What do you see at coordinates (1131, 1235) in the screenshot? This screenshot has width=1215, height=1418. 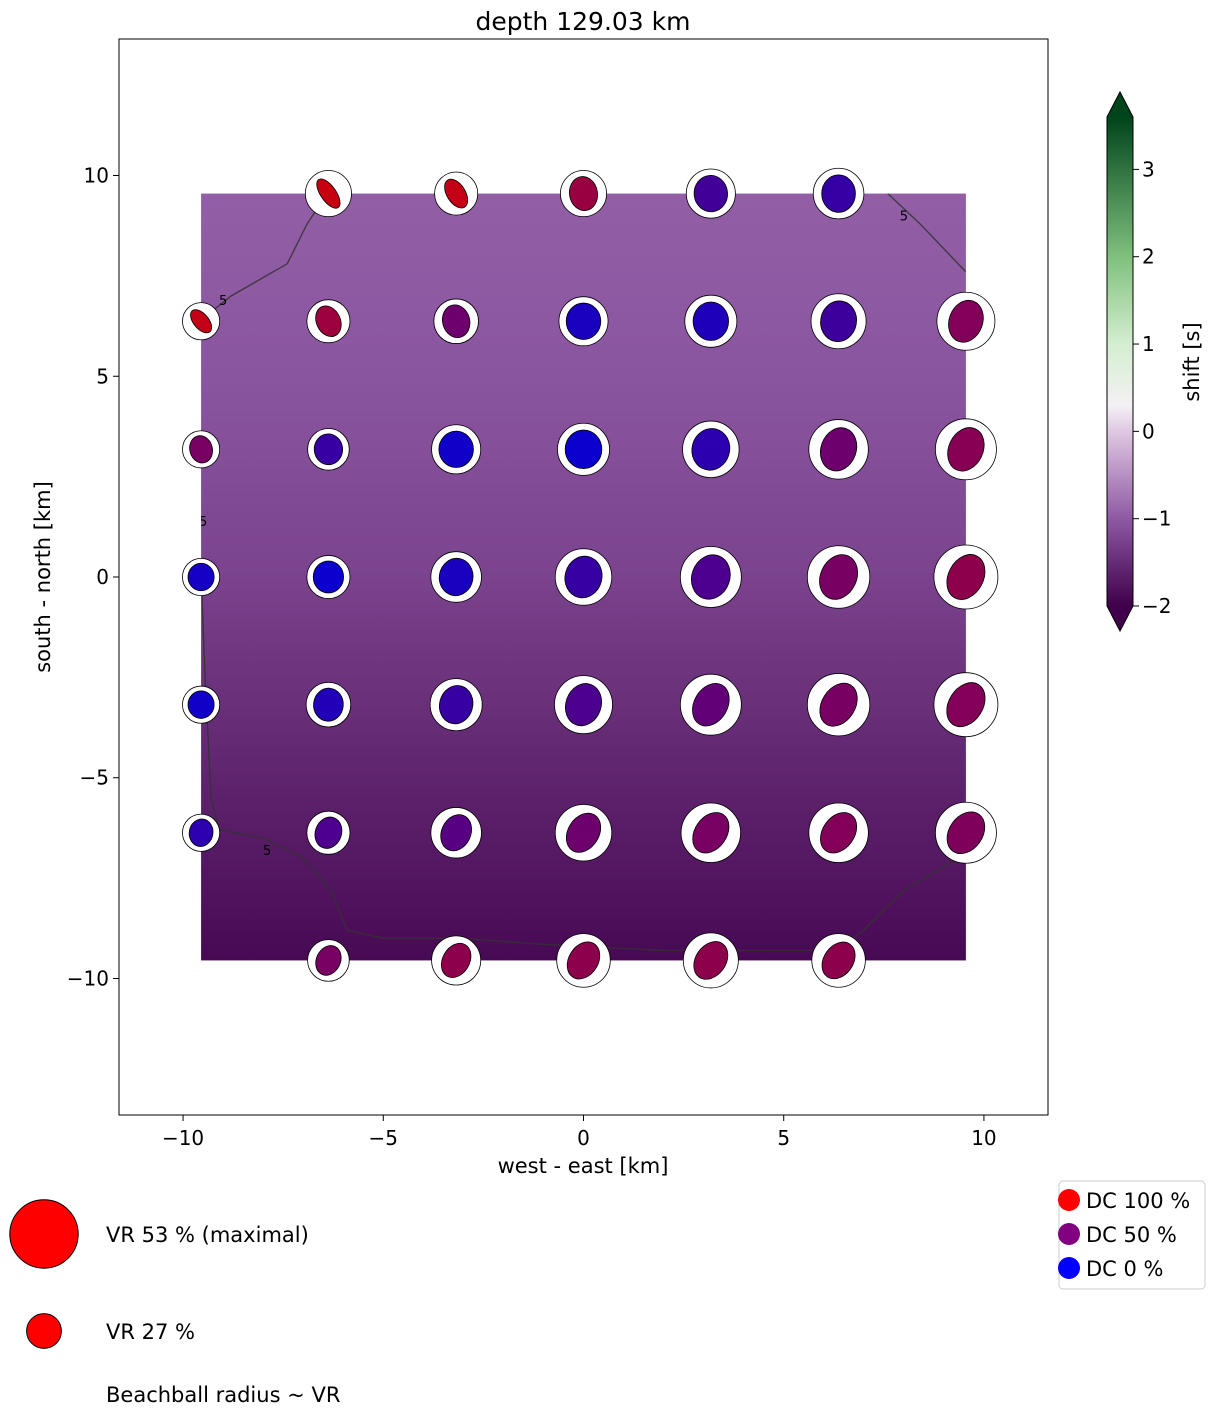 I see `dc-legend-label-50: DC 50 %` at bounding box center [1131, 1235].